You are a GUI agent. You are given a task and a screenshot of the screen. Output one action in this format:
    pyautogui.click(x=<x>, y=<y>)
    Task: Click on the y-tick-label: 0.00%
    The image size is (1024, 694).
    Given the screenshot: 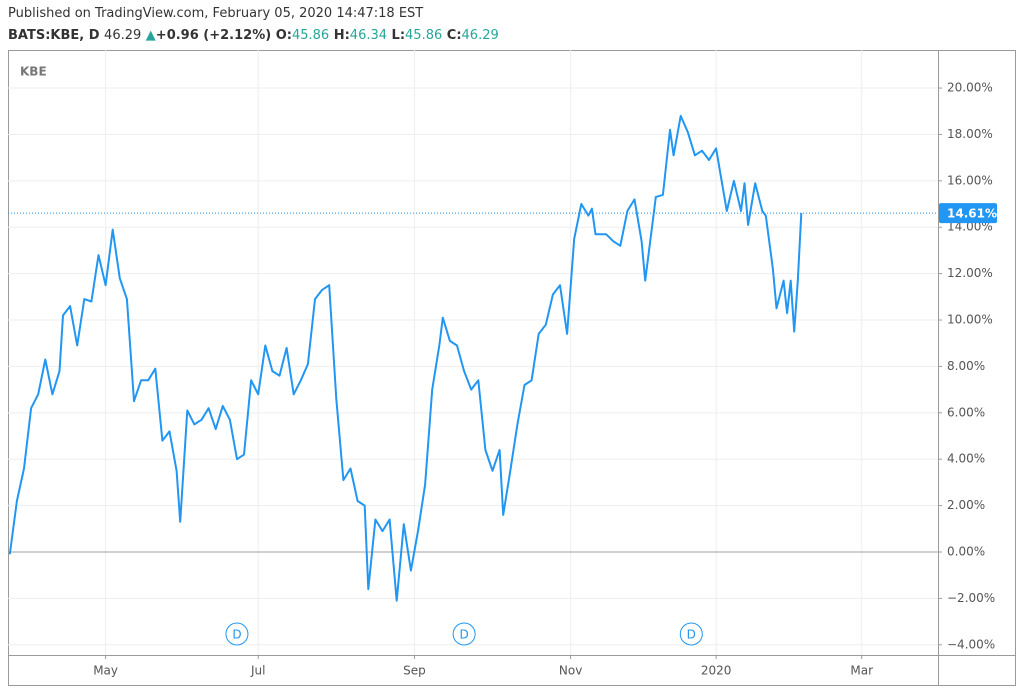 What is the action you would take?
    pyautogui.click(x=966, y=552)
    